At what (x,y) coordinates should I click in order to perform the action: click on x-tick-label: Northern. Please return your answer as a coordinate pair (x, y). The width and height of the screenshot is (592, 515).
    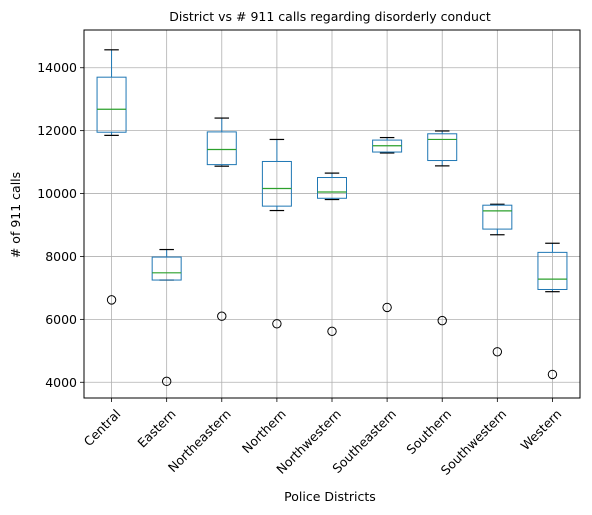
    Looking at the image, I should click on (264, 431).